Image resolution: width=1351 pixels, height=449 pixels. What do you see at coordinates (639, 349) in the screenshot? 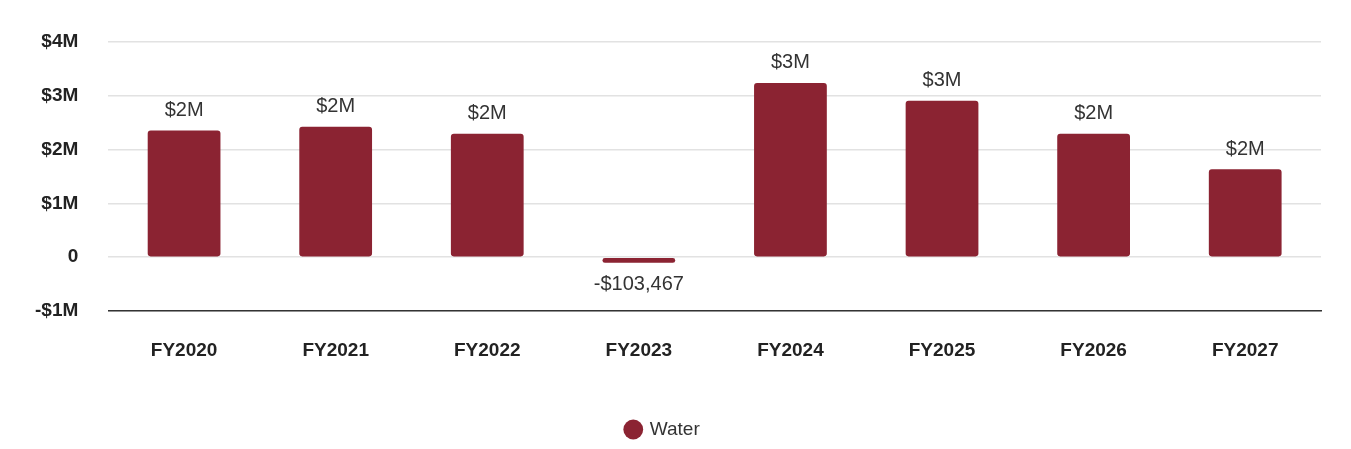
I see `x-tick-label: FY2023` at bounding box center [639, 349].